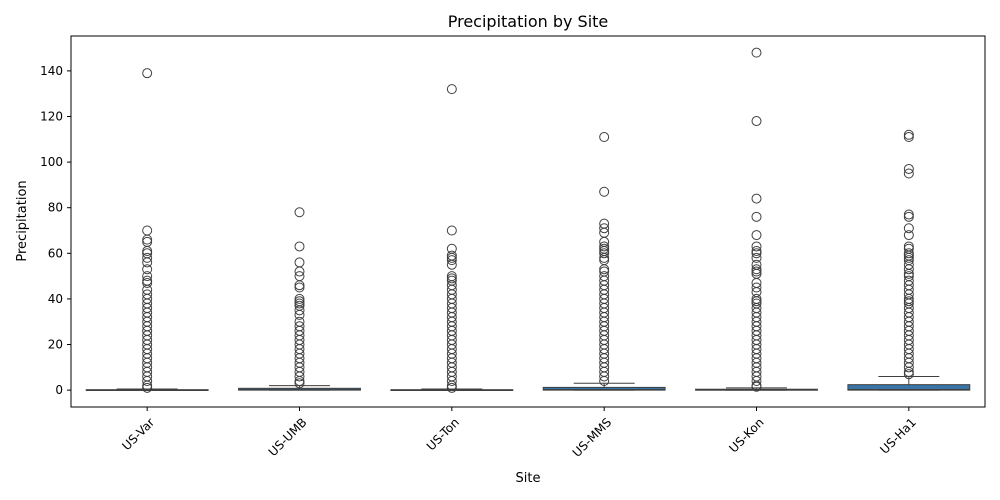 This screenshot has width=1000, height=500. I want to click on x-tick-label: US-MMS, so click(592, 437).